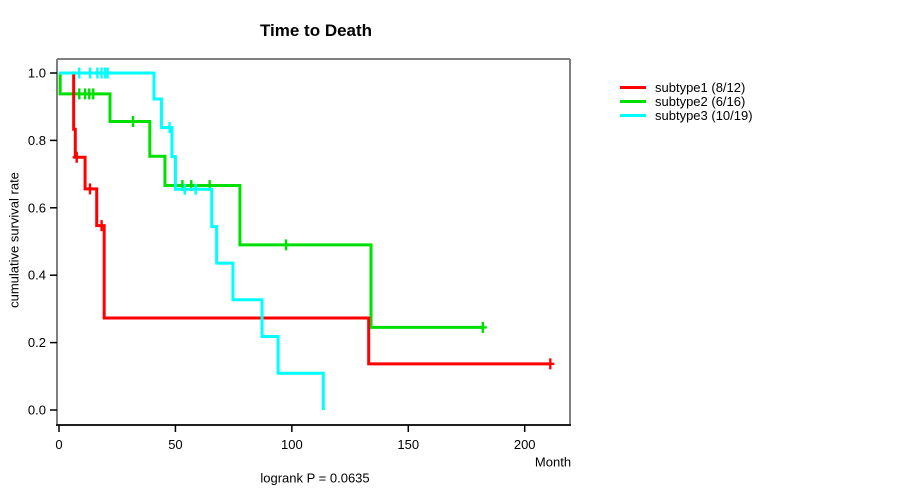 Image resolution: width=900 pixels, height=500 pixels. What do you see at coordinates (316, 30) in the screenshot?
I see `chart-title: Time to Death` at bounding box center [316, 30].